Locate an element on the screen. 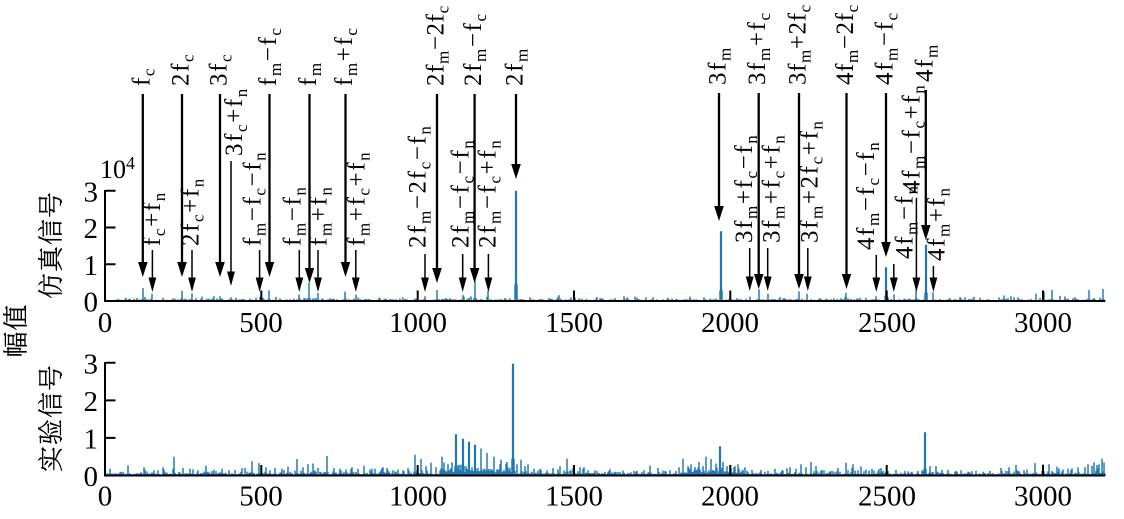 This screenshot has width=1124, height=519. svg-text: 3fm+fc−fn is located at coordinates (746, 188).